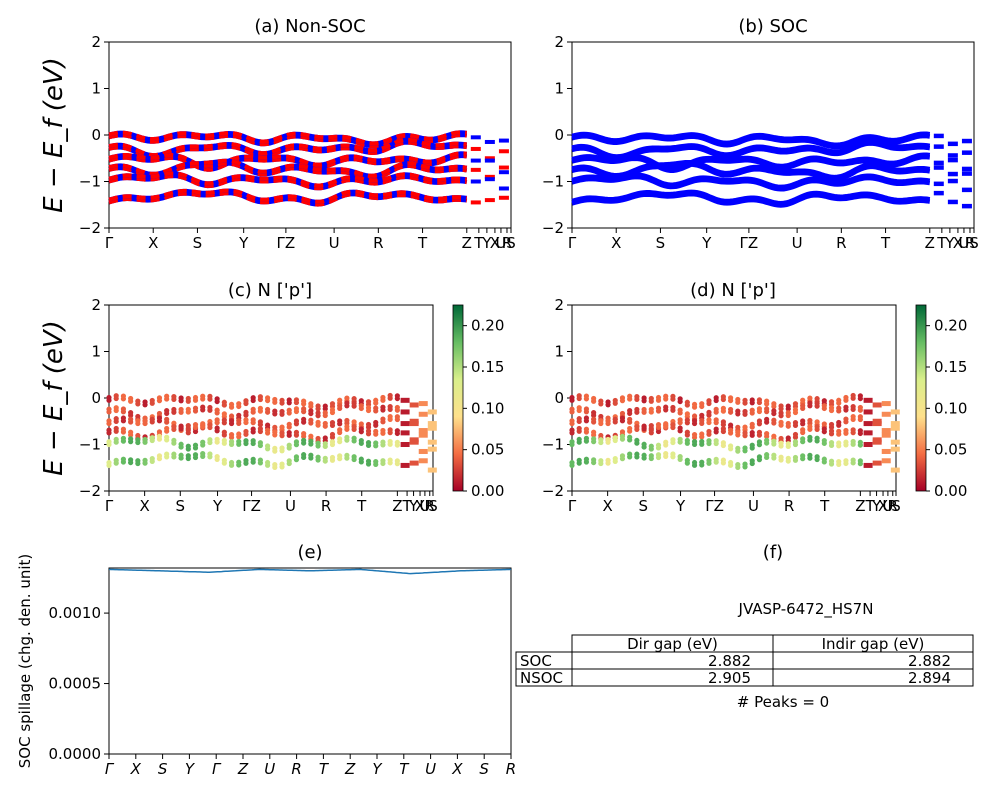 This screenshot has height=800, width=1000. I want to click on x-tick-label: X, so click(616, 243).